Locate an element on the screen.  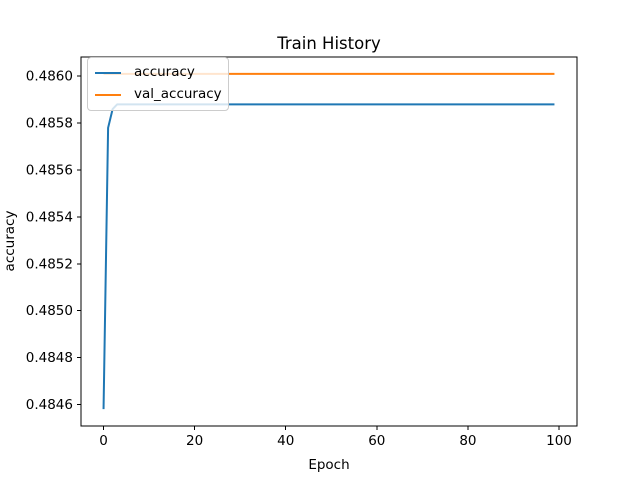
legend-label-val-accuracy: val_accuracy is located at coordinates (178, 94).